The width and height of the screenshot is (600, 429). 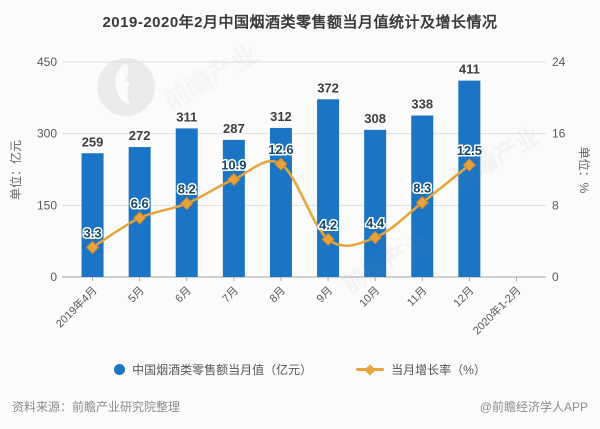 I want to click on legend: 中国烟酒类零售额当月值（亿元） 当月增长率（%）, so click(x=300, y=369).